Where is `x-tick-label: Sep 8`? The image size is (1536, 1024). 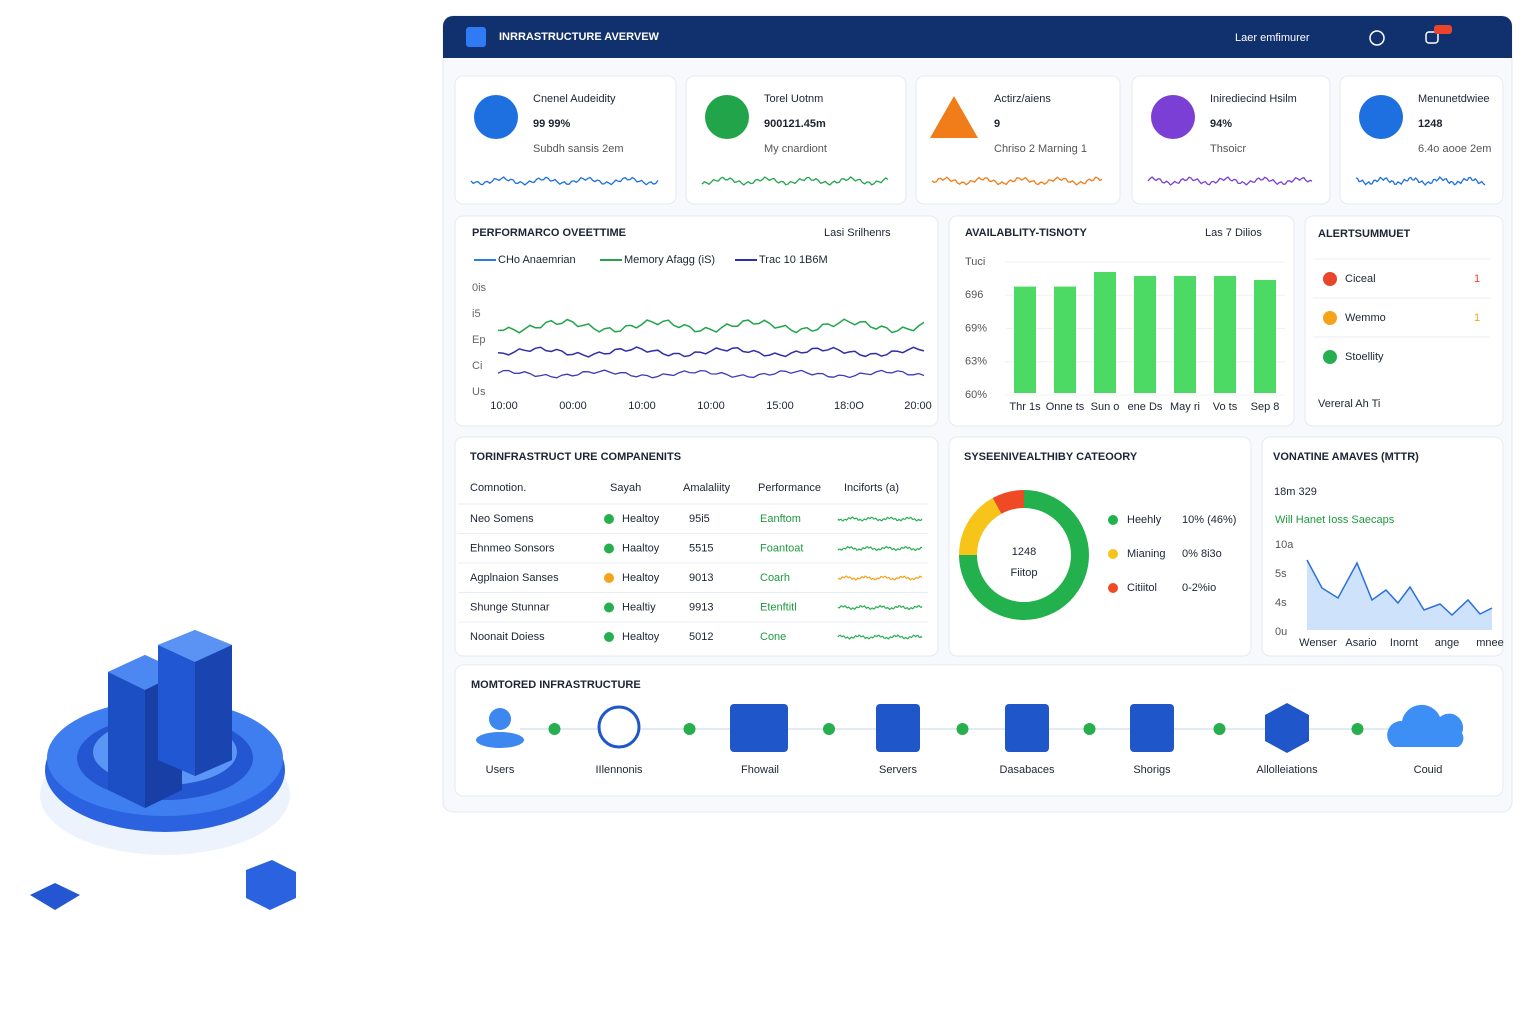 x-tick-label: Sep 8 is located at coordinates (1265, 407).